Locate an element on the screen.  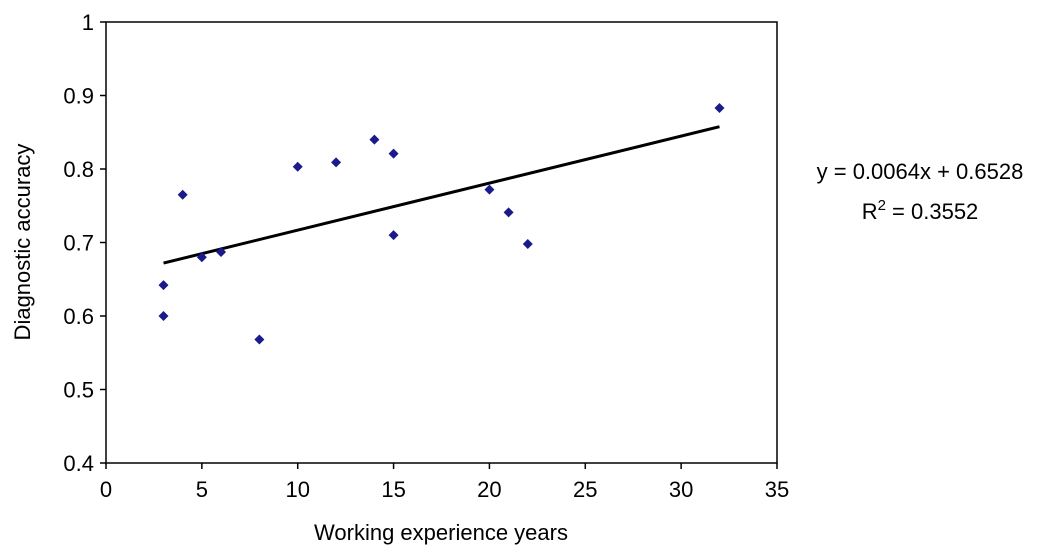
y-tick-label: 0.9 is located at coordinates (78, 96).